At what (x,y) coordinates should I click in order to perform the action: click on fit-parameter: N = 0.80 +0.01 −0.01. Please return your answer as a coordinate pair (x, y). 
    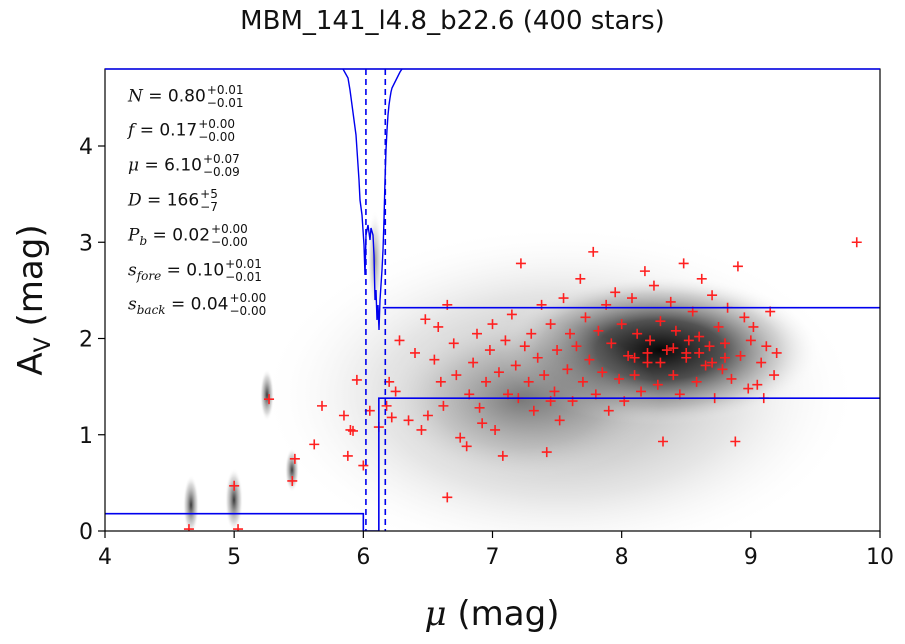
    Looking at the image, I should click on (186, 96).